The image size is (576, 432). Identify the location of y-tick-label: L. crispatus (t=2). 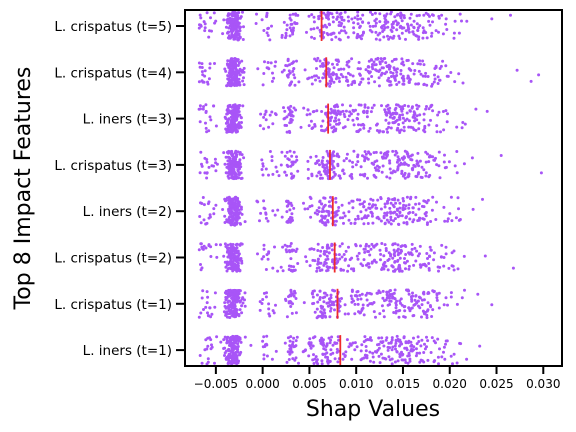
(113, 259).